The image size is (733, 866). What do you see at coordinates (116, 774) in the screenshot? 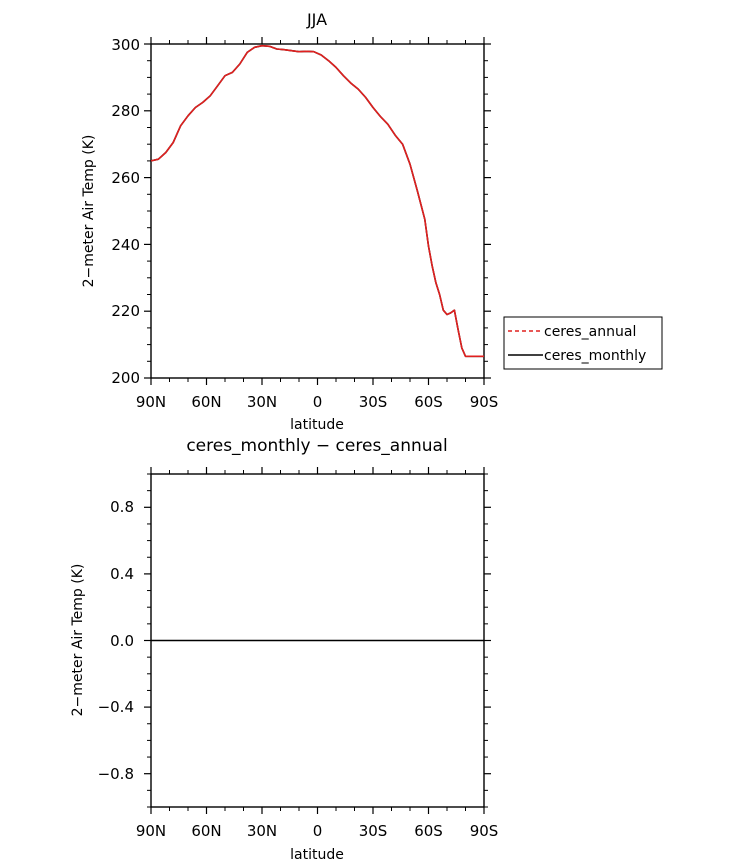
I see `y-tick-label: −0.8` at bounding box center [116, 774].